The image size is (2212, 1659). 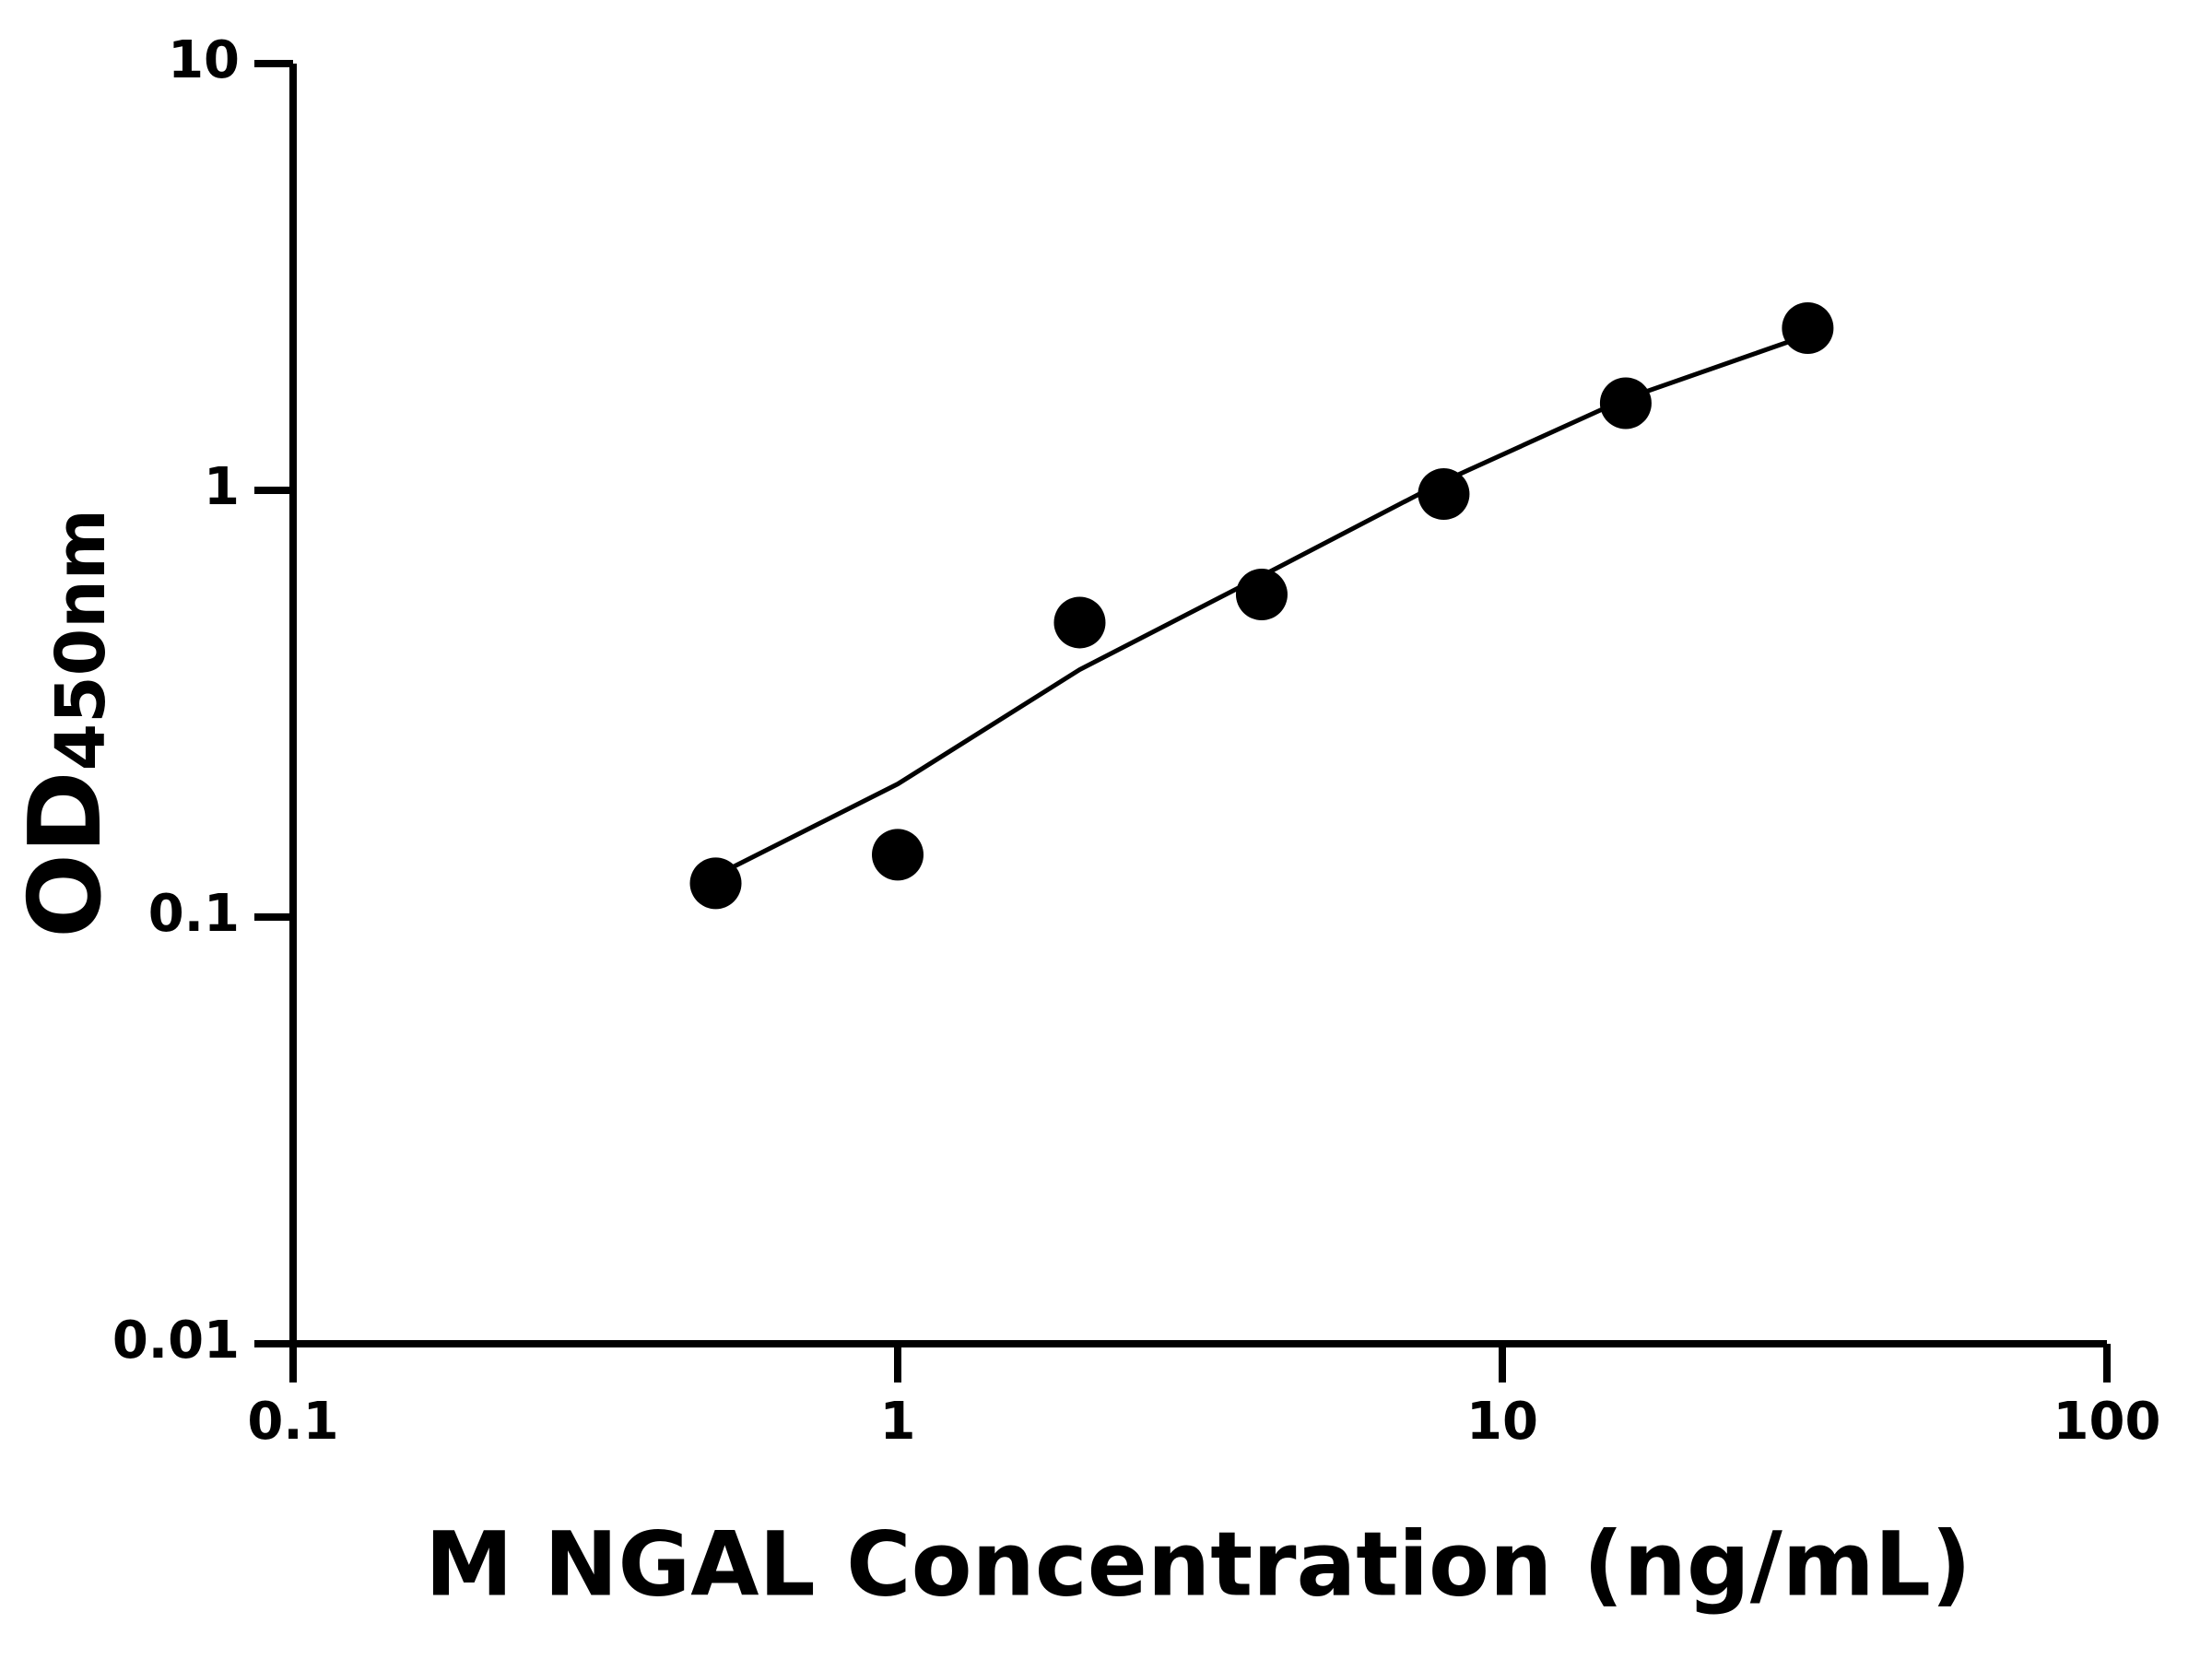 What do you see at coordinates (194, 914) in the screenshot?
I see `y-tick-label: 0.1` at bounding box center [194, 914].